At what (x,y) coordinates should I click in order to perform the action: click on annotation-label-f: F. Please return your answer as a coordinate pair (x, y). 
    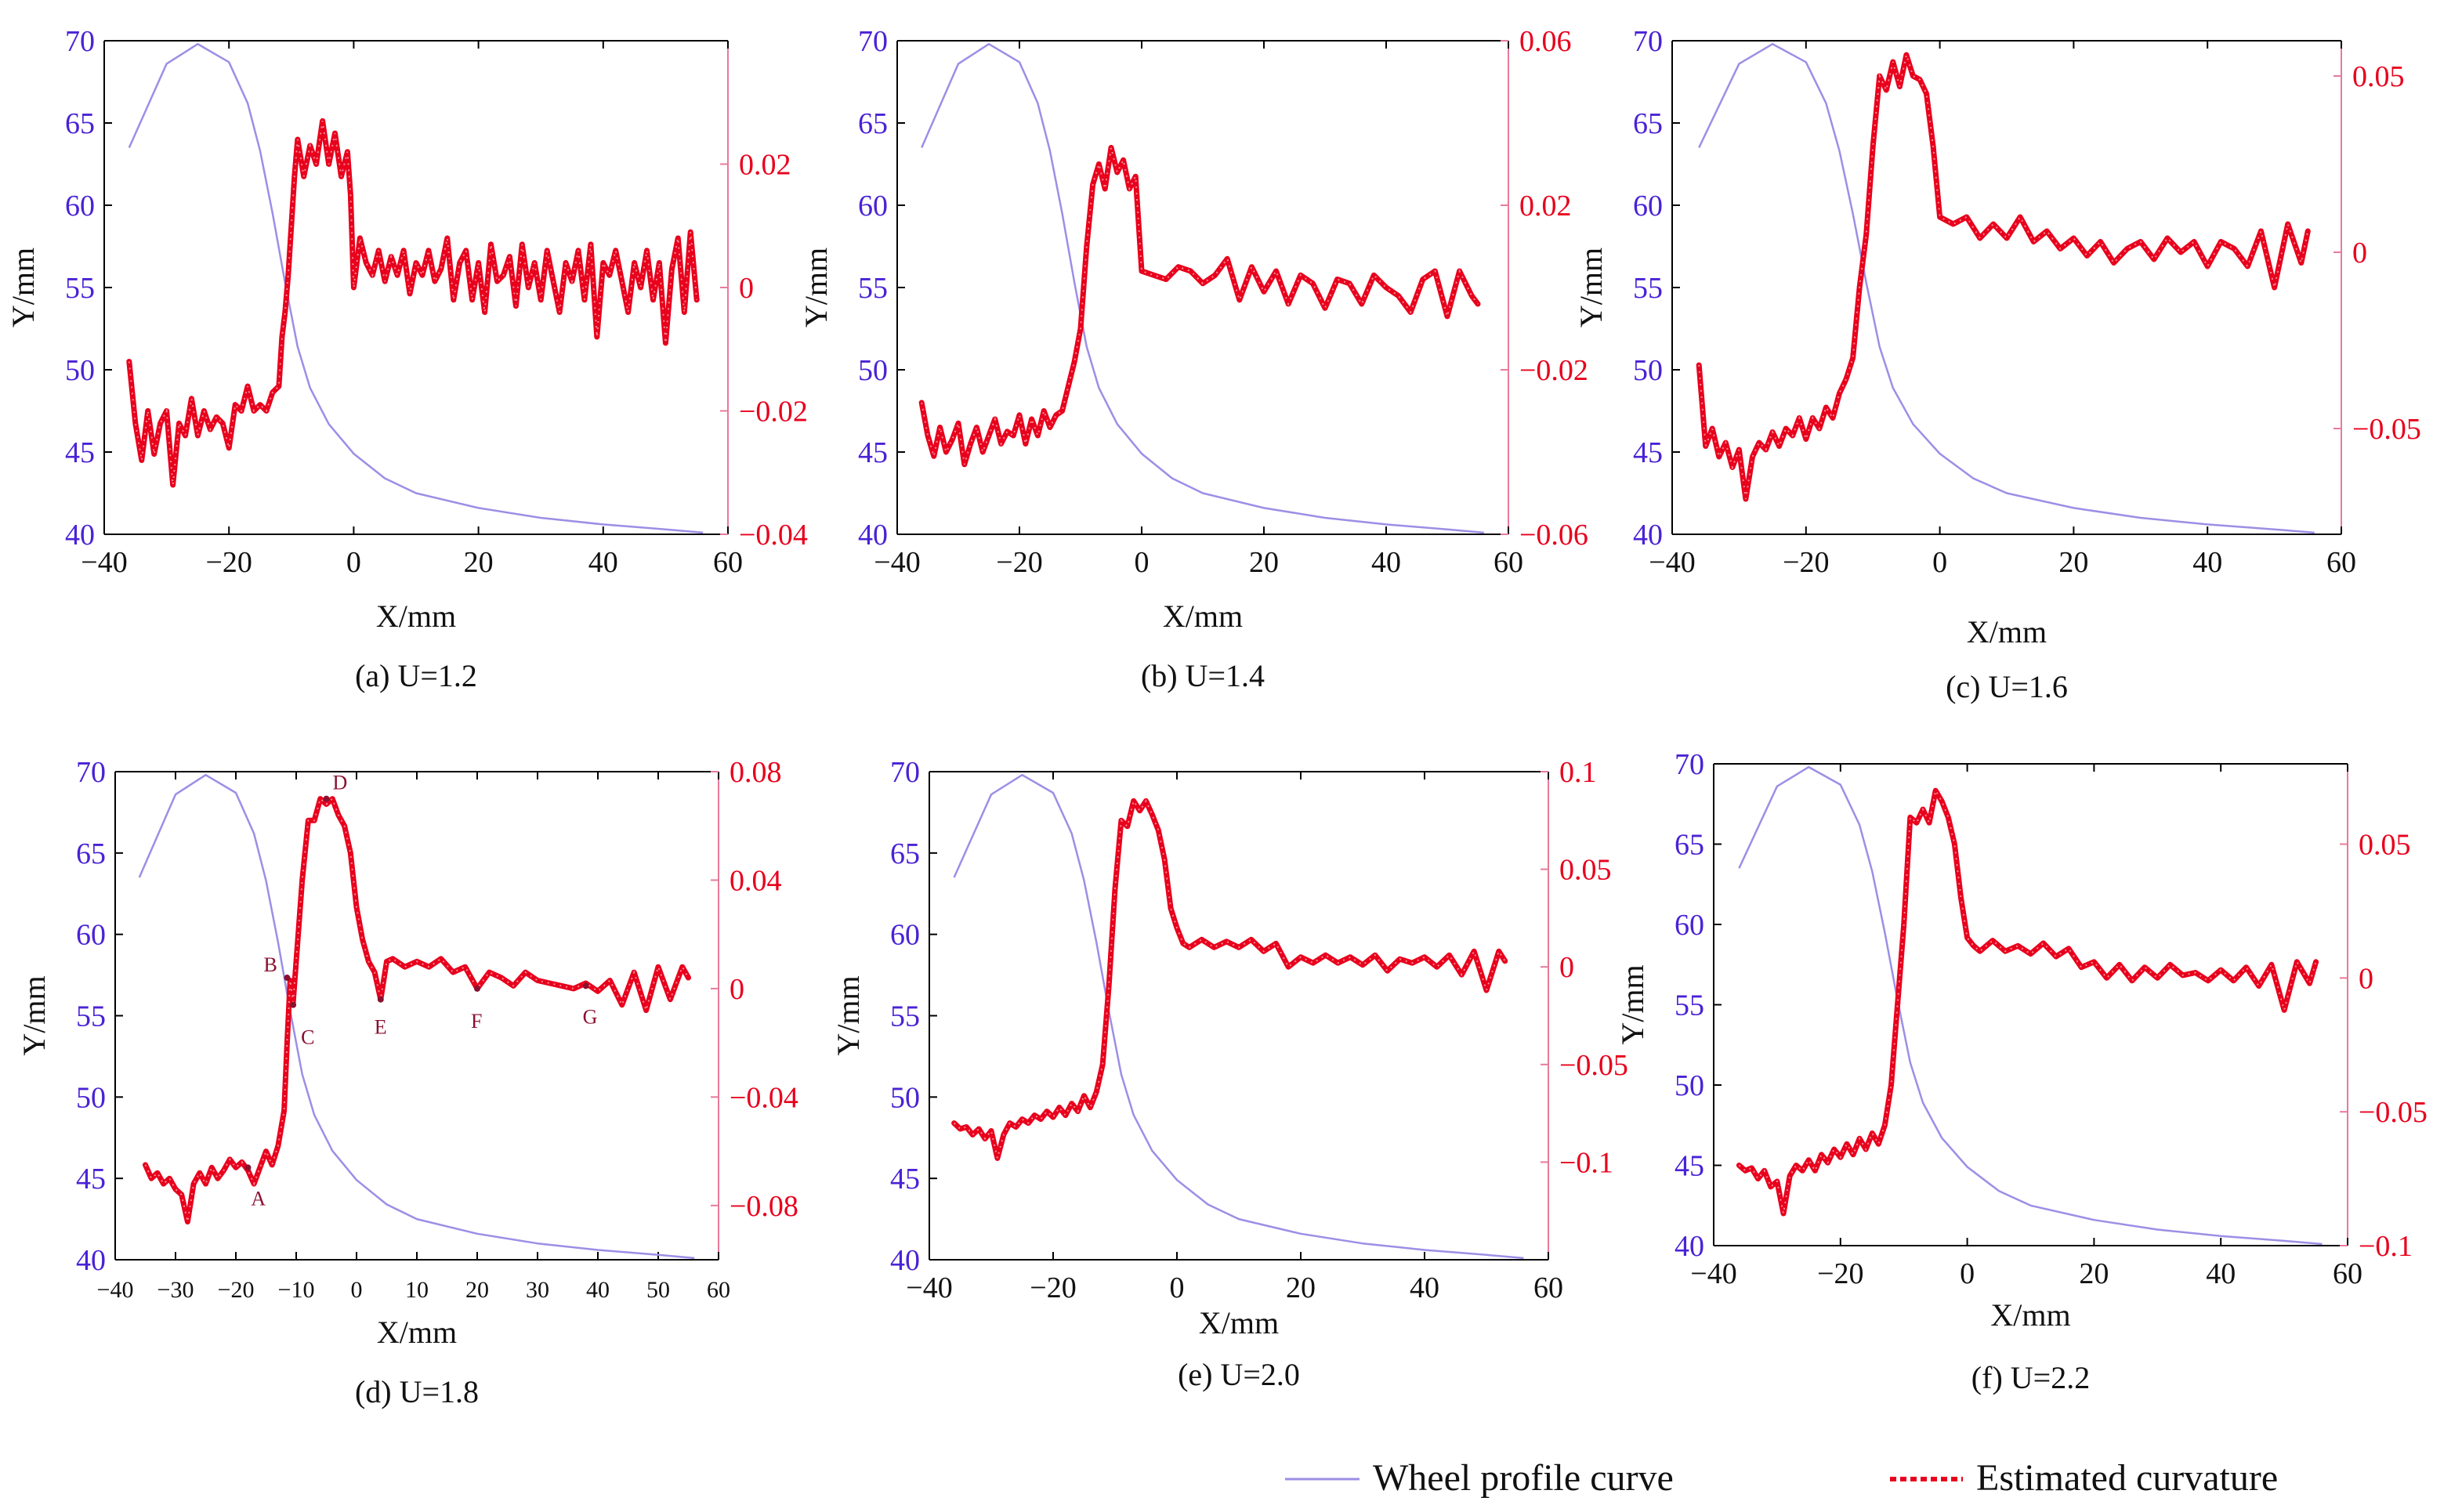
    Looking at the image, I should click on (476, 1022).